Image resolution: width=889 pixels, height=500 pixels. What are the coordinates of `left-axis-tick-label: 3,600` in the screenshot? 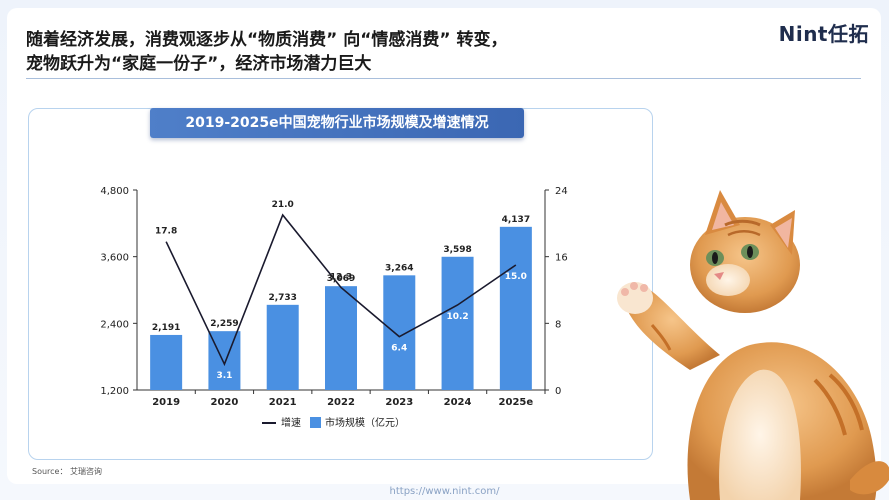 It's located at (114, 258).